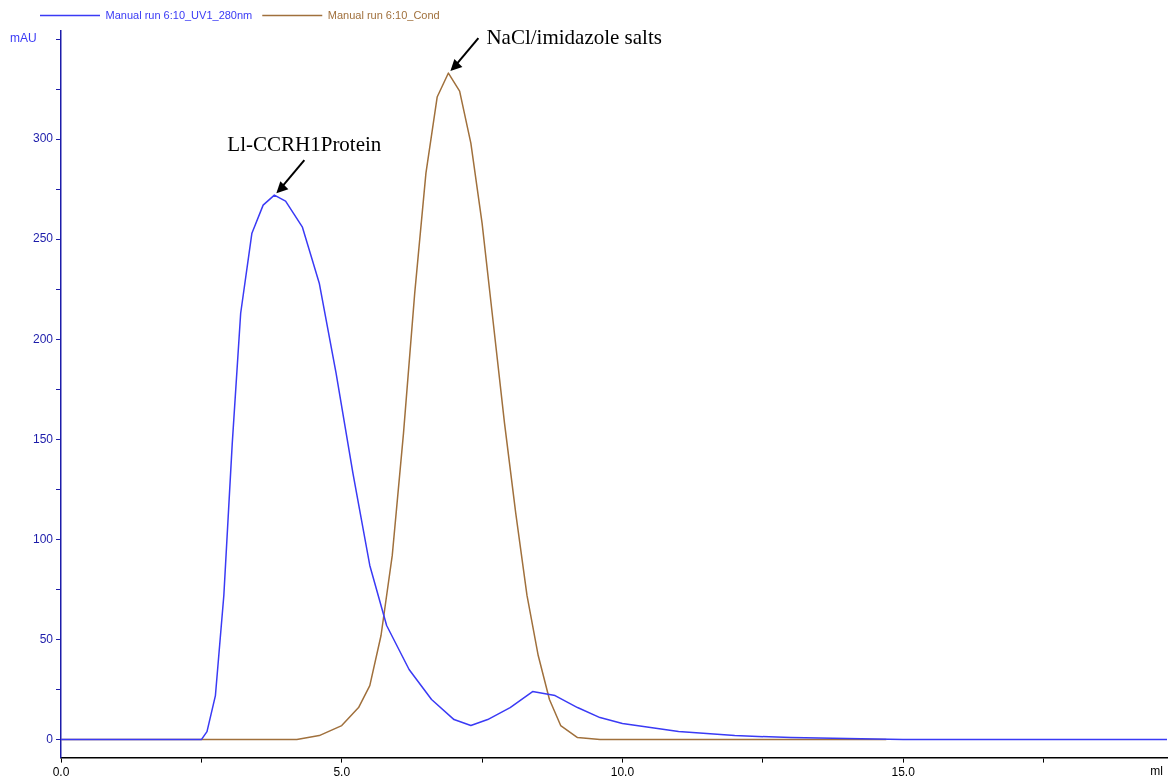  Describe the element at coordinates (903, 772) in the screenshot. I see `x-tick-label: 15.0` at that location.